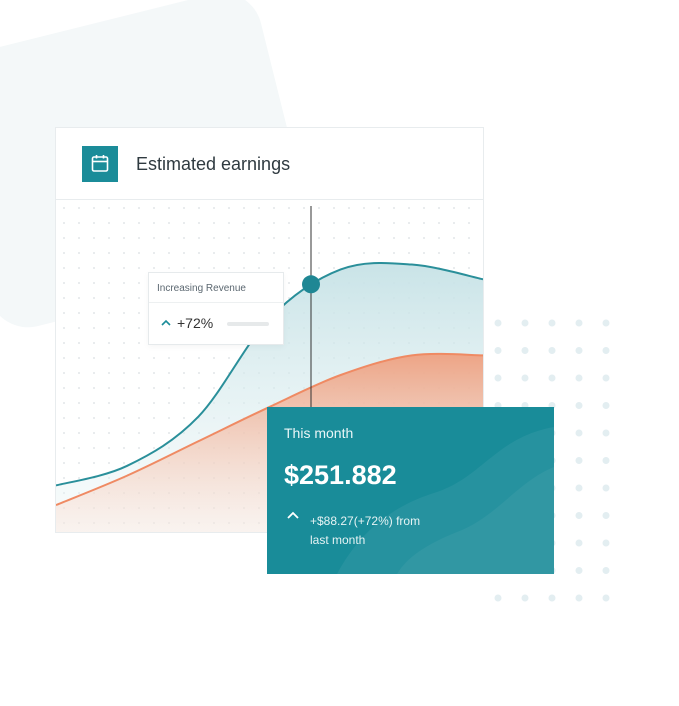 This screenshot has height=706, width=679. Describe the element at coordinates (445, 500) in the screenshot. I see `card-wave-decoration` at that location.